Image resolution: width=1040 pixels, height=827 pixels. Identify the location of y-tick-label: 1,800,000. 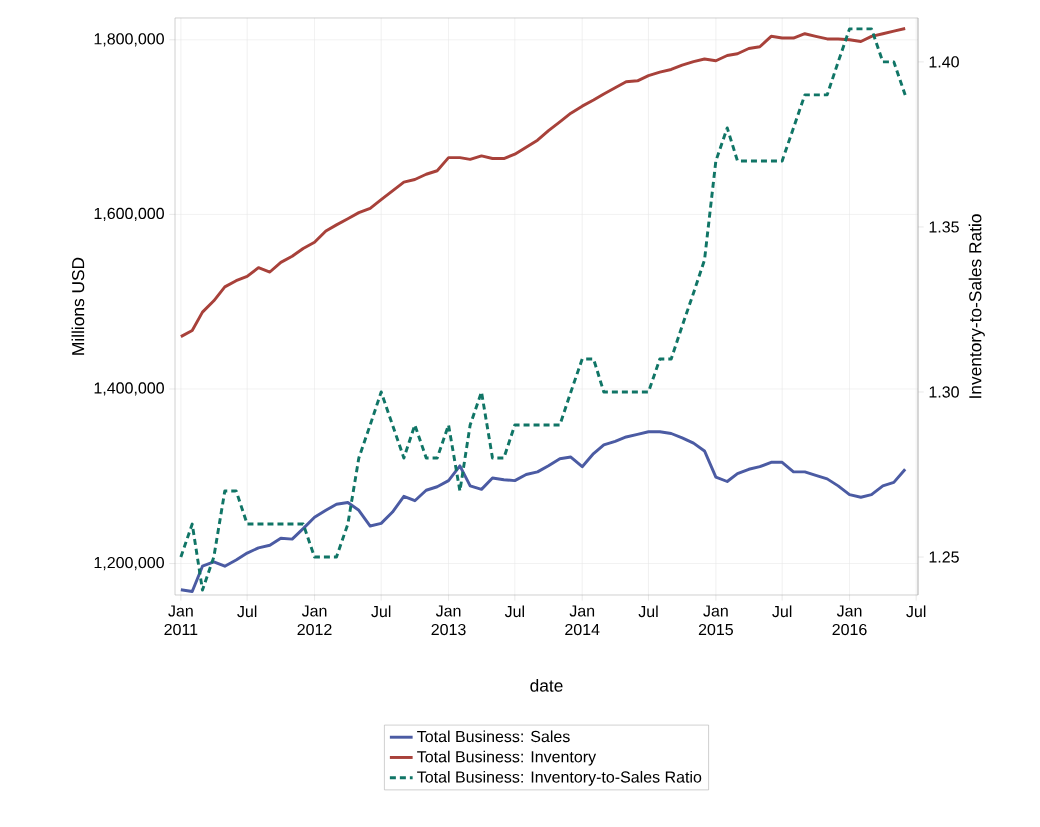
(129, 40).